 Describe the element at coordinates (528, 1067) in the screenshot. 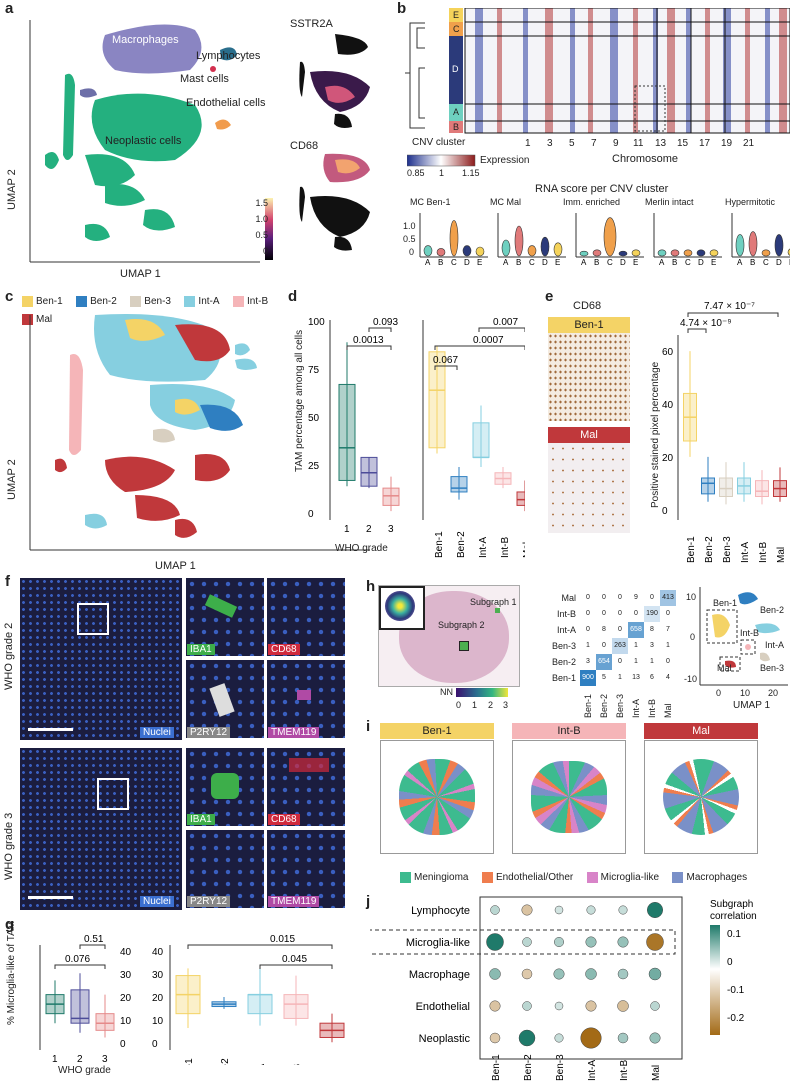

I see `dotplot-col-label: Ben-2` at that location.